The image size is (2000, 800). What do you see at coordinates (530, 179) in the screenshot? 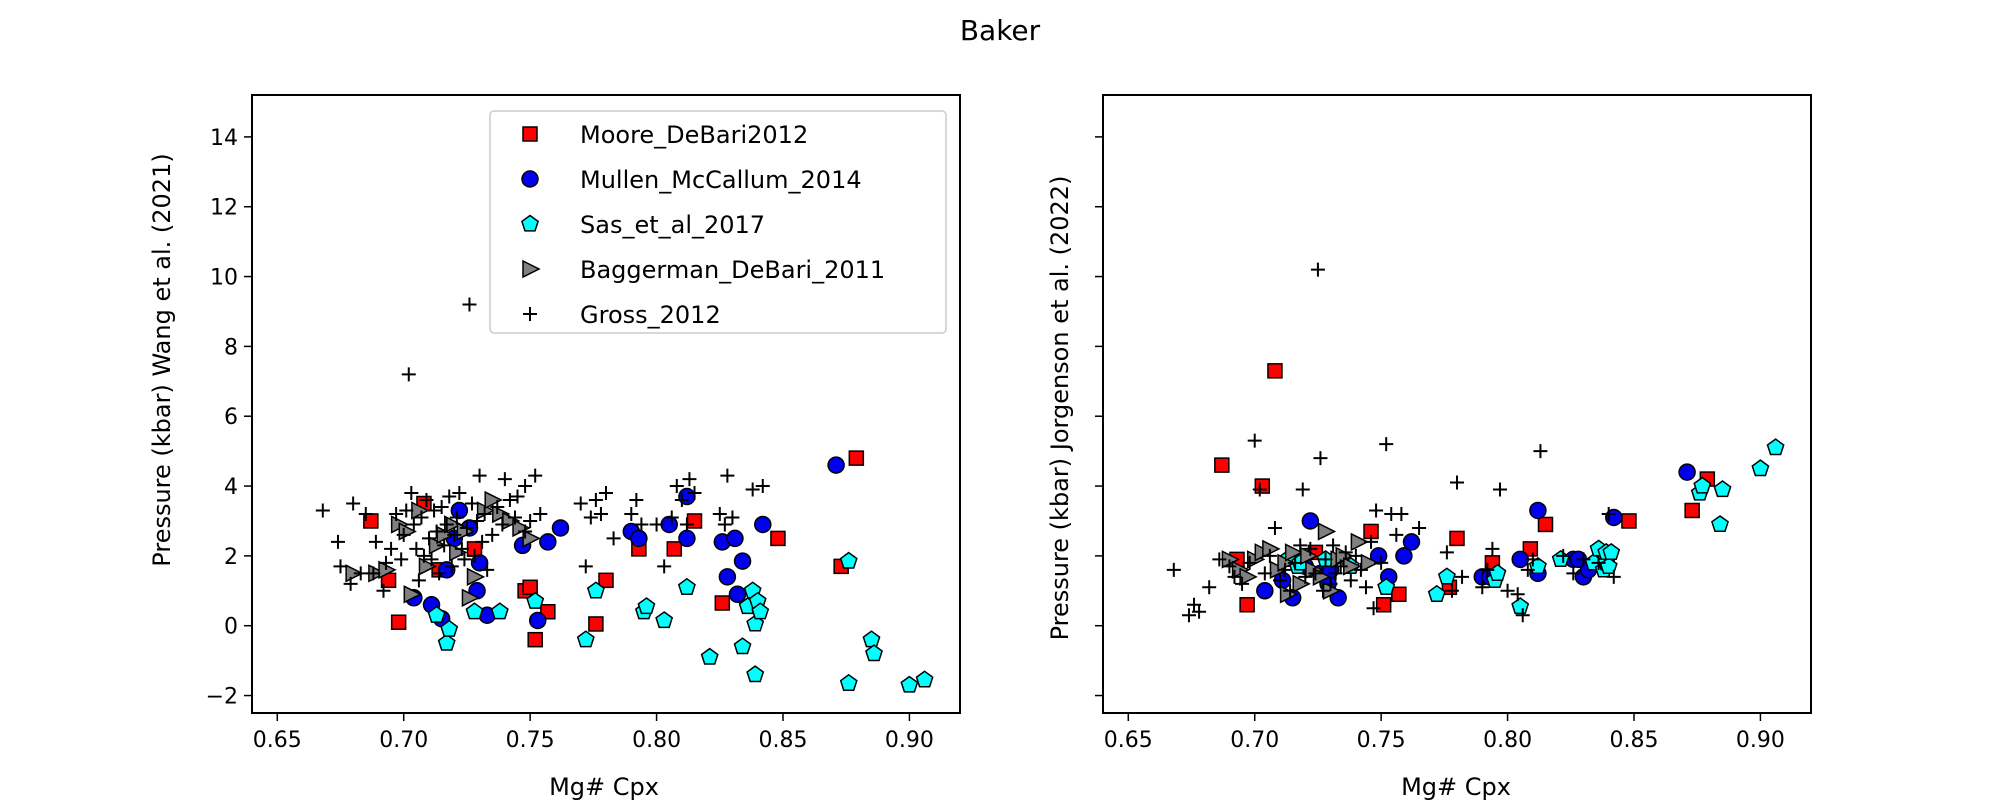
I see `legend-marker` at bounding box center [530, 179].